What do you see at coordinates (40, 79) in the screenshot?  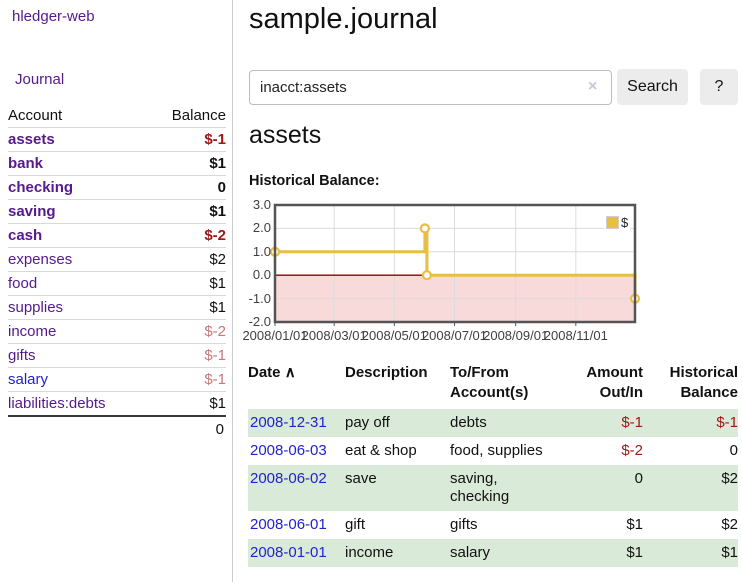 I see `nav-journal-link: Journal` at bounding box center [40, 79].